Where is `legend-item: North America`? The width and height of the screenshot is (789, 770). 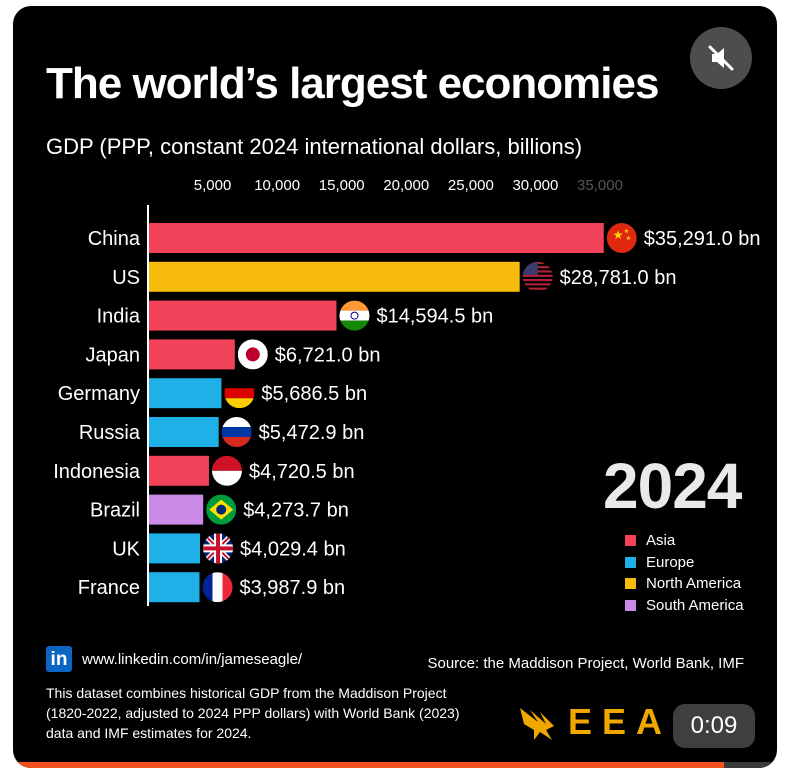
legend-item: North America is located at coordinates (684, 584).